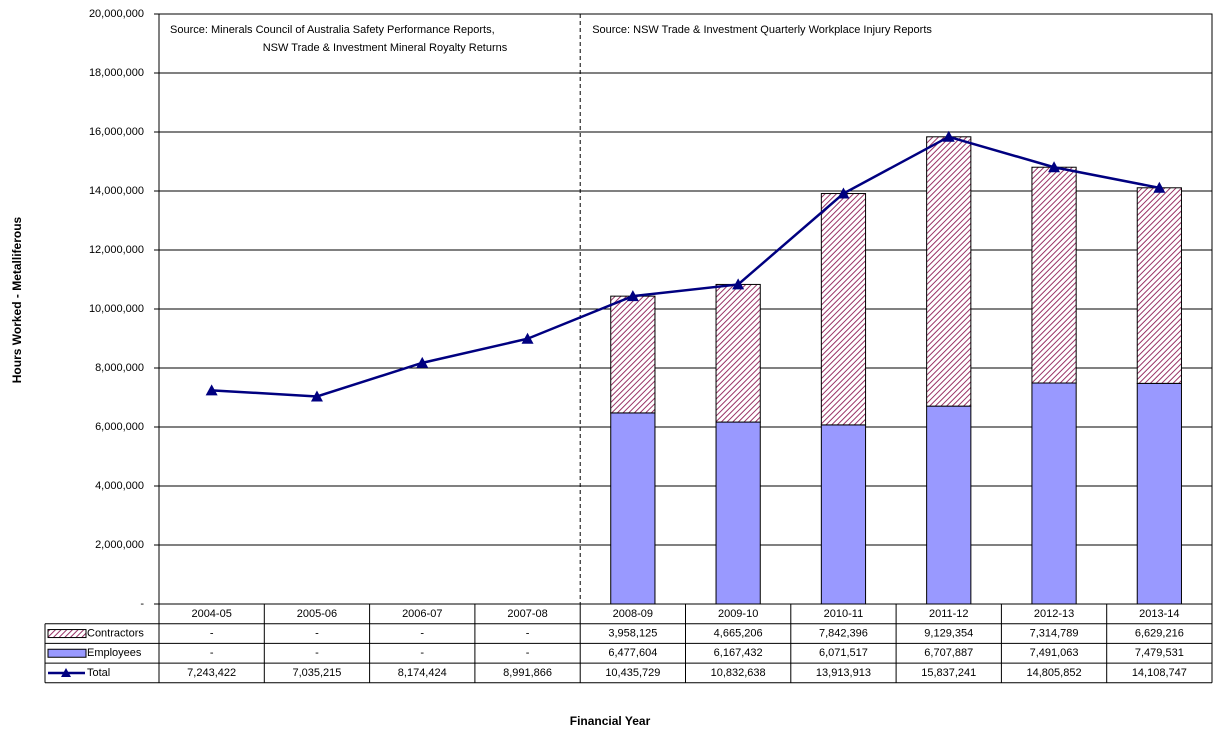  I want to click on legend-label: Employees, so click(114, 653).